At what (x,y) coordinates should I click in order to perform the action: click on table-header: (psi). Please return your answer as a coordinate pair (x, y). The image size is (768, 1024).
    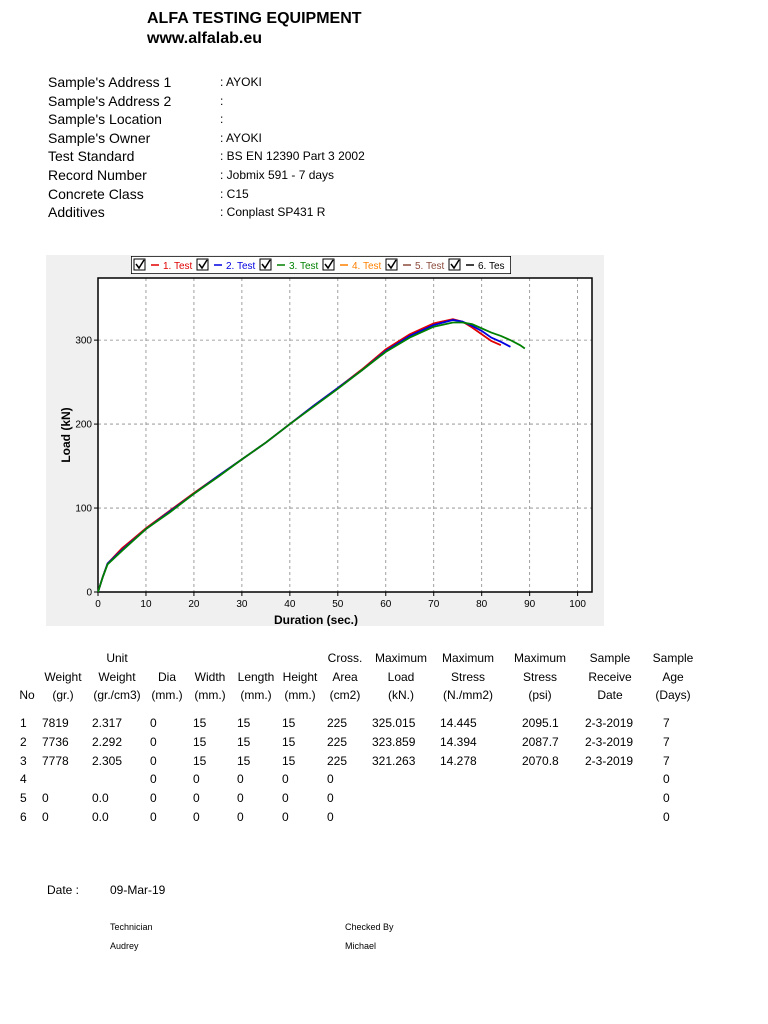
    Looking at the image, I should click on (540, 695).